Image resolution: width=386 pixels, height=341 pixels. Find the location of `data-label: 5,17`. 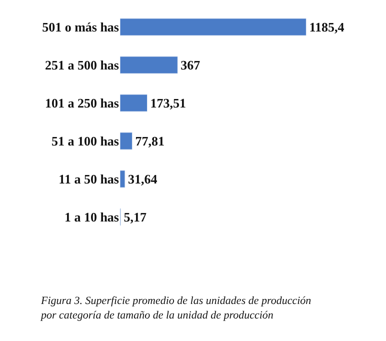

data-label: 5,17 is located at coordinates (136, 217).